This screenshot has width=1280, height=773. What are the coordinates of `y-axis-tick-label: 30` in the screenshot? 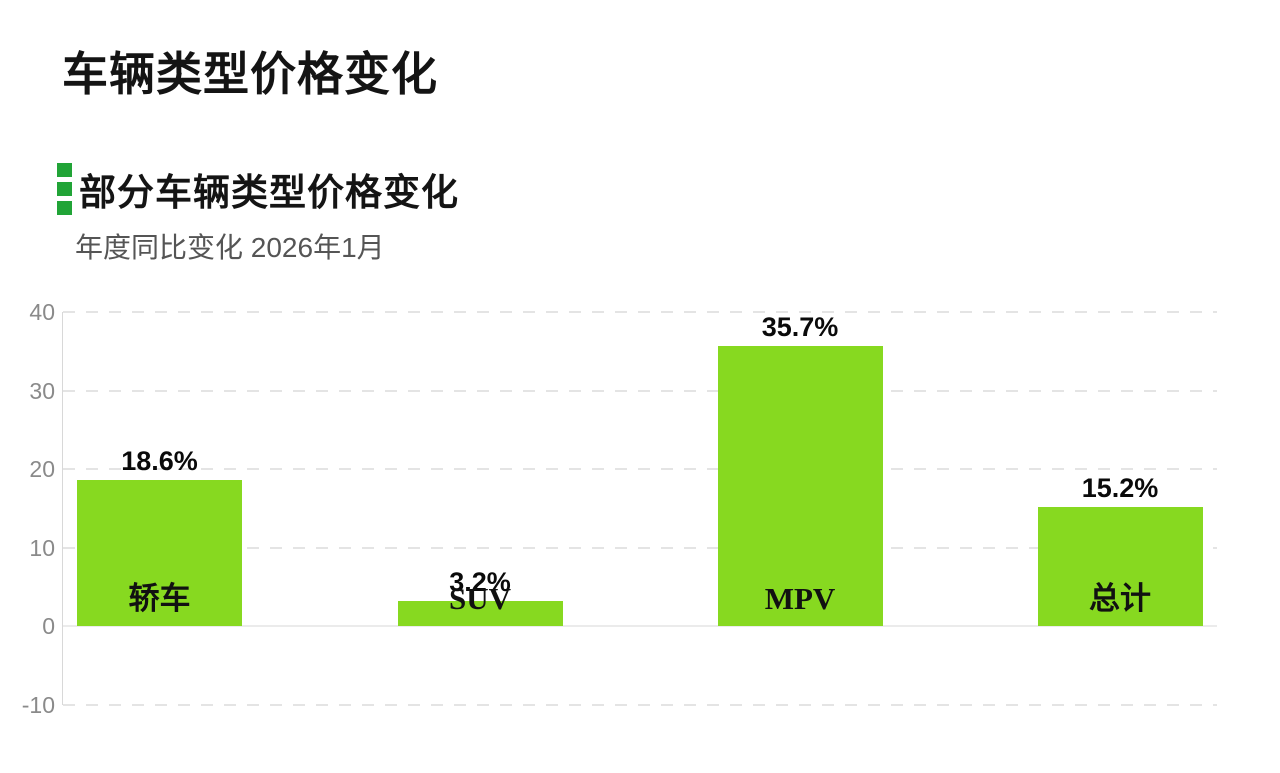 It's located at (42, 390).